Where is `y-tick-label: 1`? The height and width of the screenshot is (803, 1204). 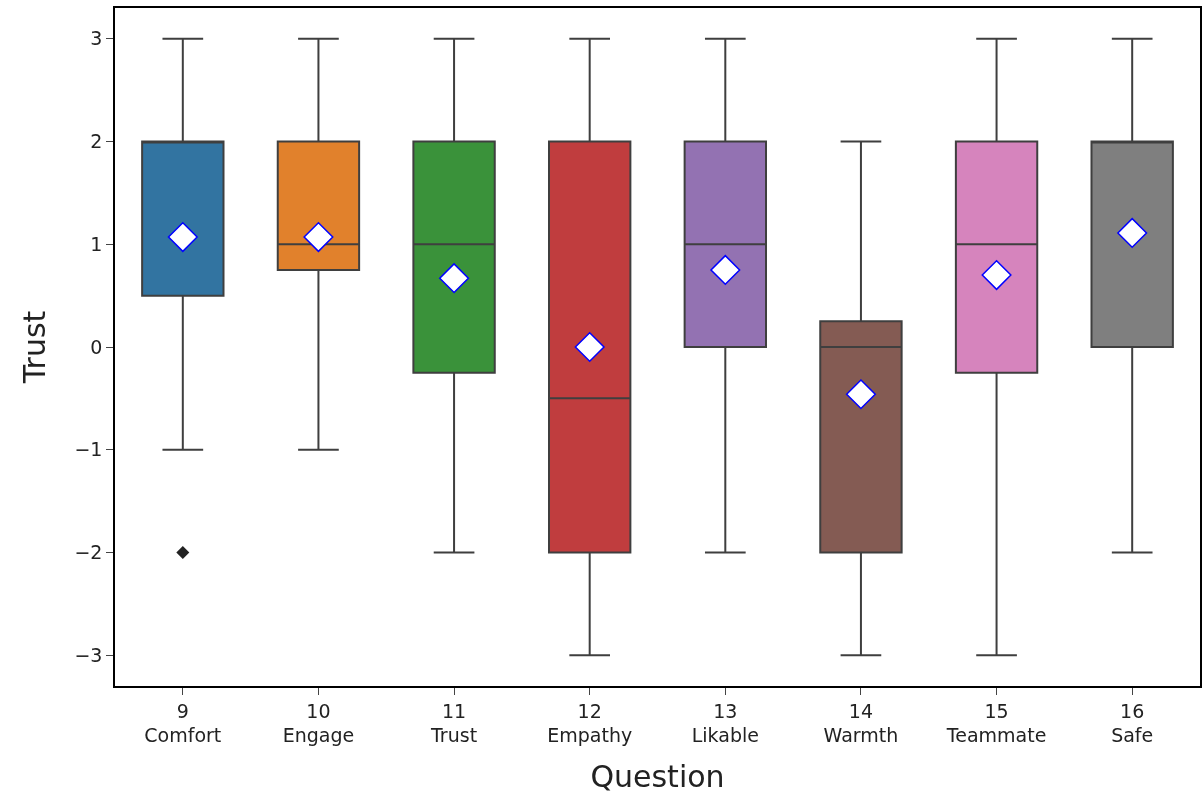 y-tick-label: 1 is located at coordinates (96, 243).